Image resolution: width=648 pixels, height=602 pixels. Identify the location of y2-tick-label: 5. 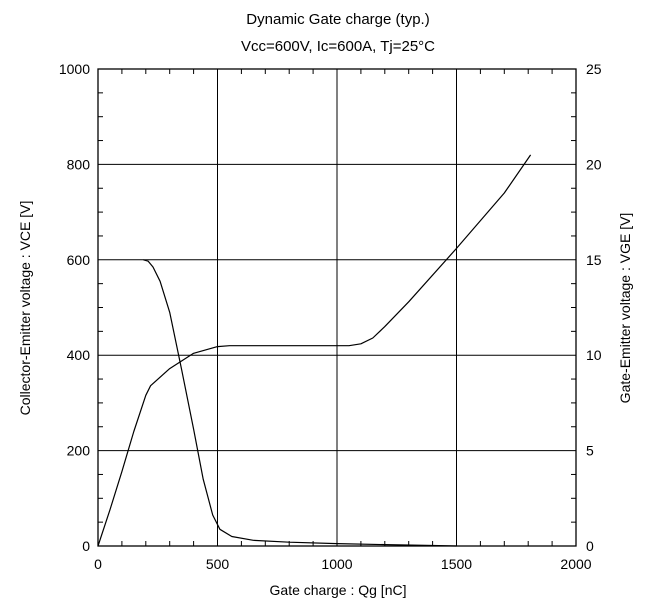
(590, 451).